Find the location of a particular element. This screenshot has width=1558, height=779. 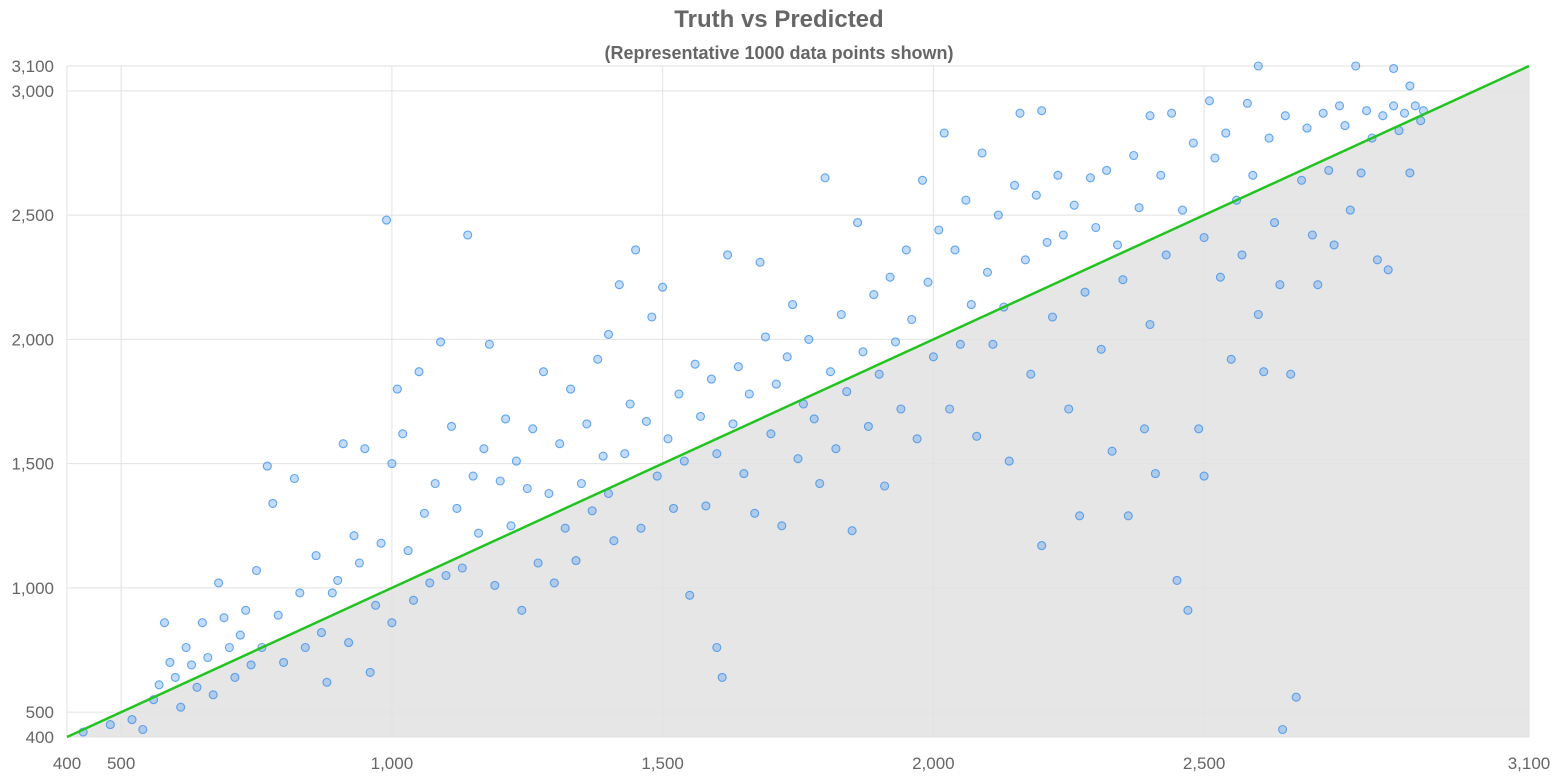

x-tick-label: 400 is located at coordinates (67, 763).